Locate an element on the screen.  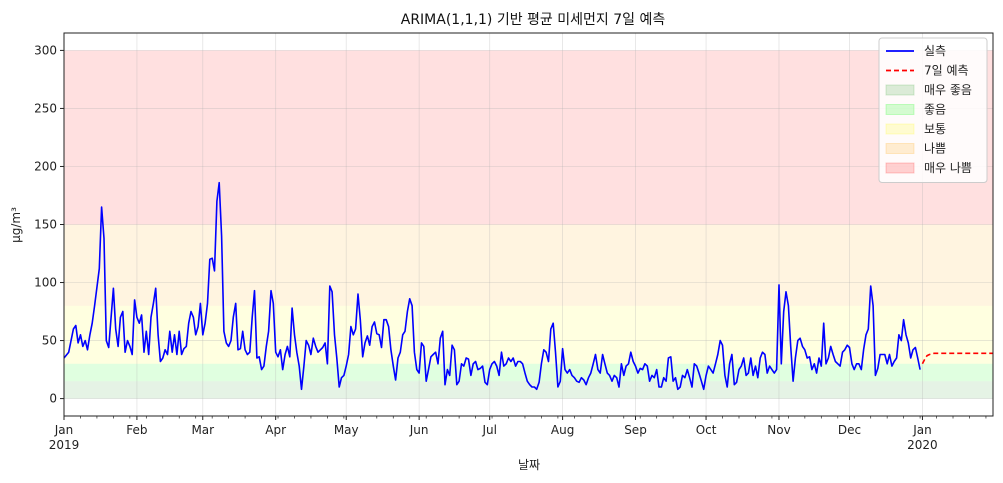
x-tick-label: May is located at coordinates (346, 430).